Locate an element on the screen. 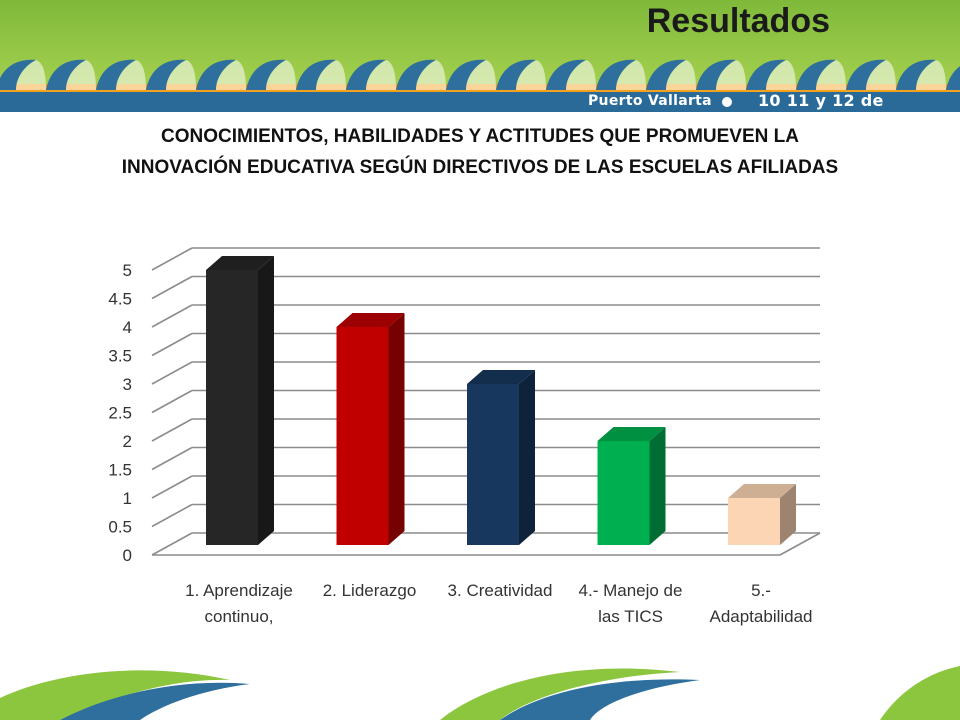  y-tick-label: 3.5 is located at coordinates (120, 356).